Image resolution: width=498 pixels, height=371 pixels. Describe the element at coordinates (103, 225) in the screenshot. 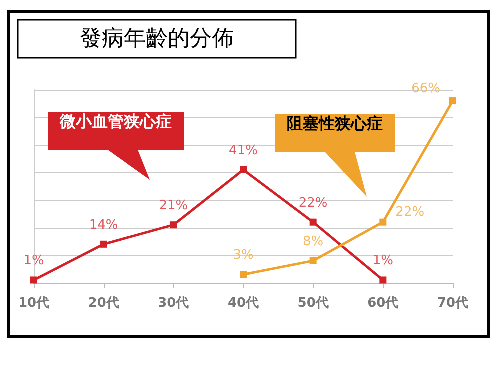

I see `data-label: 14%` at that location.